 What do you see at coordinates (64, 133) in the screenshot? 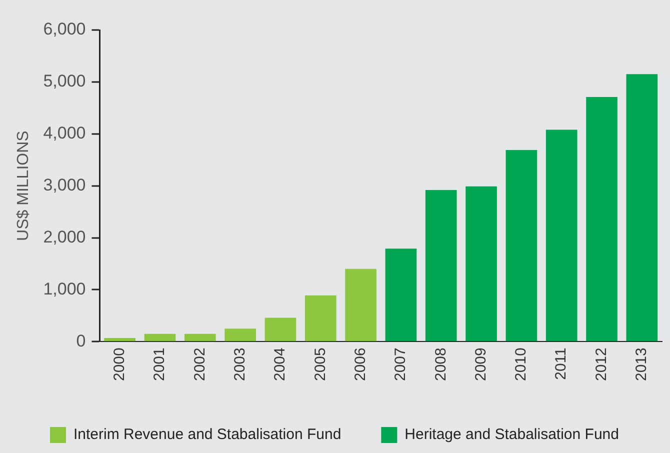
I see `y-tick-label: 4,000` at bounding box center [64, 133].